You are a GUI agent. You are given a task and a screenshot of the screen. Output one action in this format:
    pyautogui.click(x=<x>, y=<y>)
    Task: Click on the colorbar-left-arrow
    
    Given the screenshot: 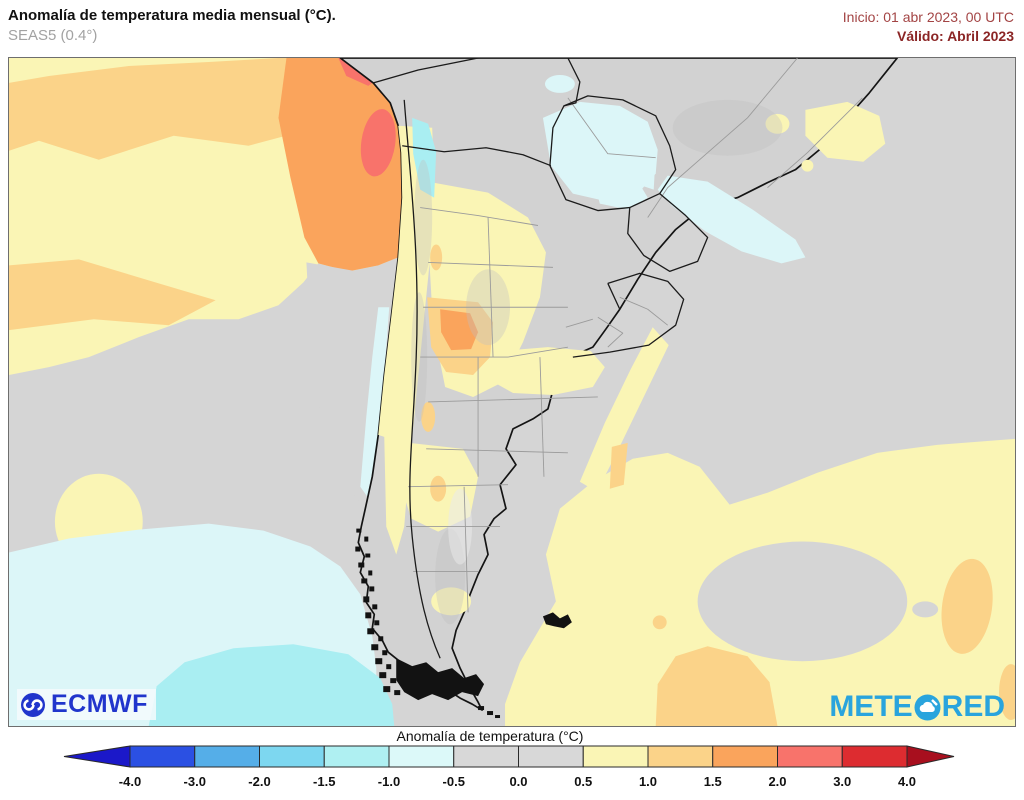 What is the action you would take?
    pyautogui.click(x=97, y=756)
    